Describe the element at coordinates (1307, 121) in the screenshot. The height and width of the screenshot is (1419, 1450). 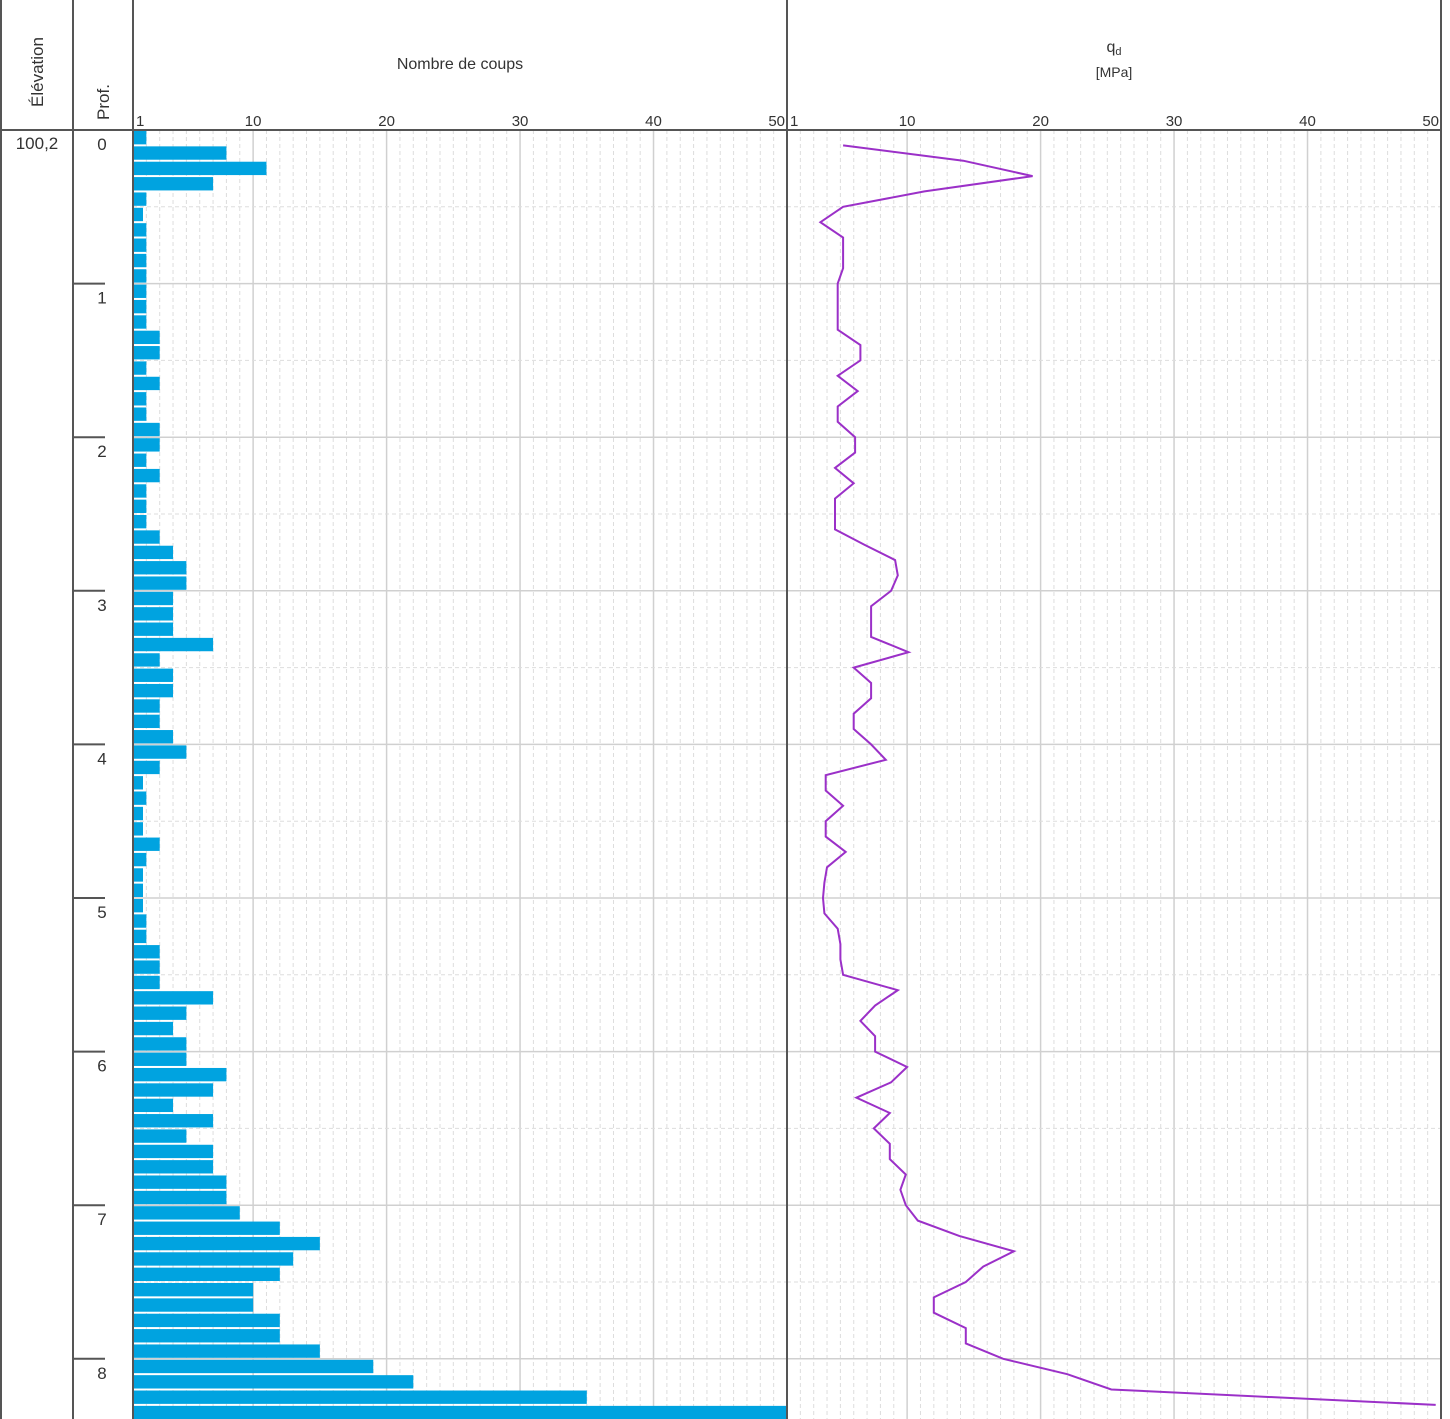
I see `qd-x-tick-label: 40` at that location.